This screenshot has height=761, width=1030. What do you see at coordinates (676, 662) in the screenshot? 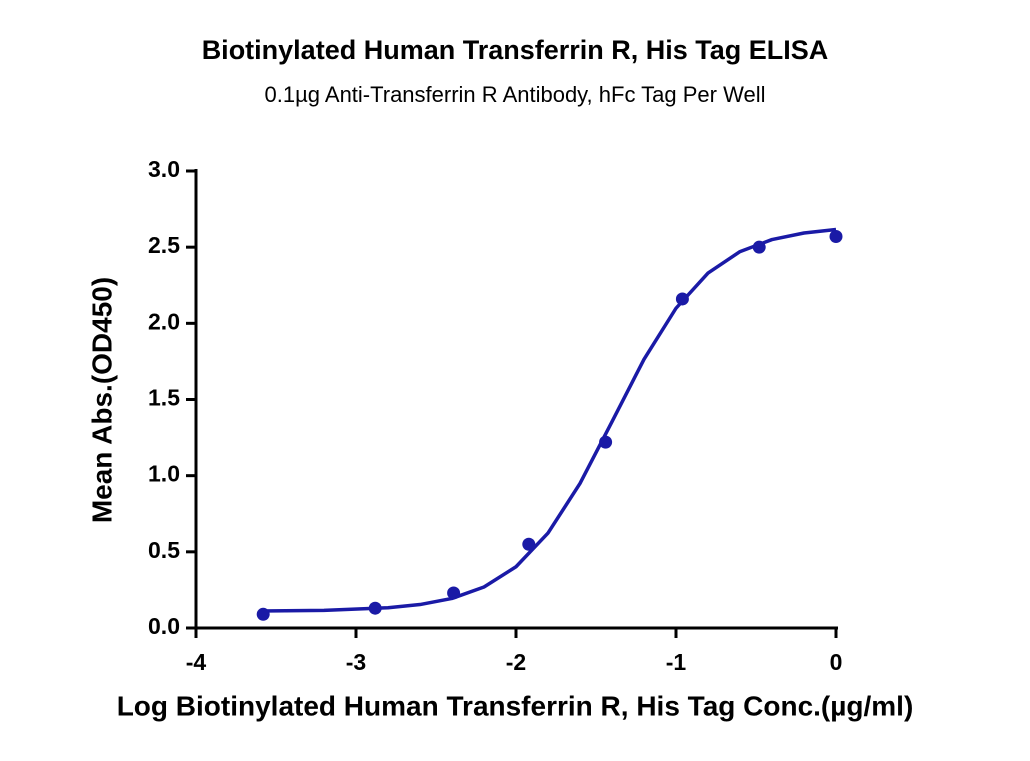
I see `x-tick-label: -1` at bounding box center [676, 662].